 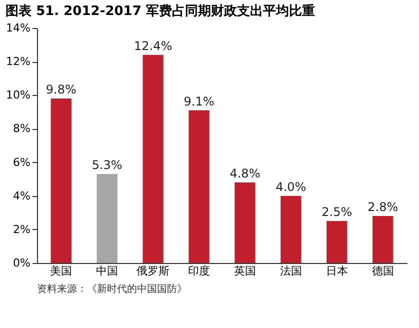 I want to click on x-tick-label: 俄罗斯, so click(x=153, y=271).